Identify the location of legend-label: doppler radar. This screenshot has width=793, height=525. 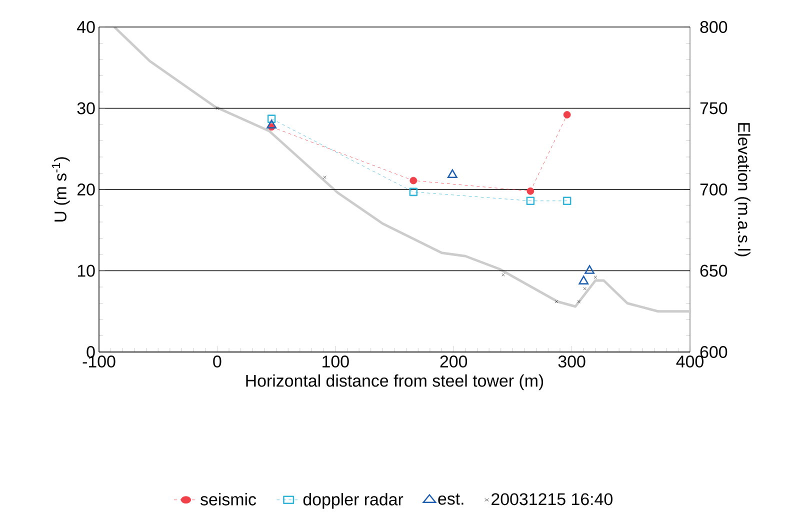
(353, 501).